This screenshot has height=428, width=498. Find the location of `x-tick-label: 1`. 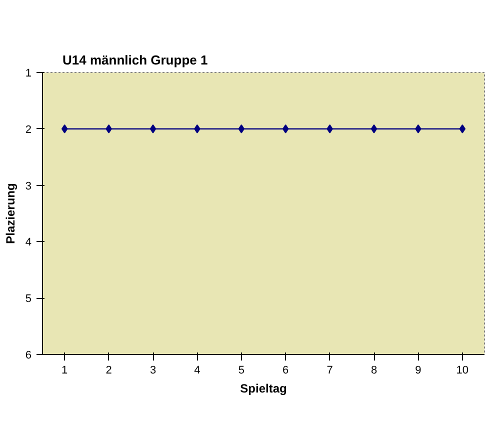

x-tick-label: 1 is located at coordinates (65, 370).